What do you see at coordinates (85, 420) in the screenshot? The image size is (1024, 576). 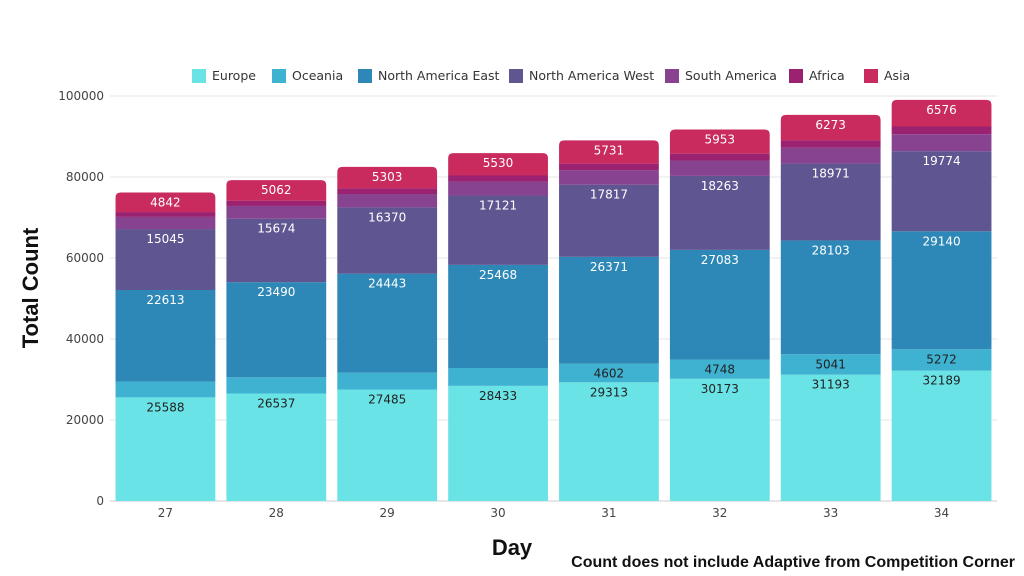 I see `y-tick-label: 20000` at bounding box center [85, 420].